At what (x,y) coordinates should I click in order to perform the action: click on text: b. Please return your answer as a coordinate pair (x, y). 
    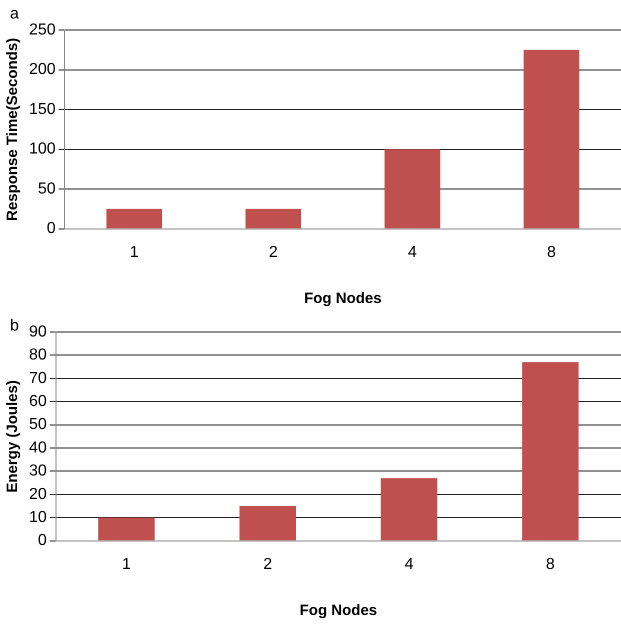
    Looking at the image, I should click on (14, 325).